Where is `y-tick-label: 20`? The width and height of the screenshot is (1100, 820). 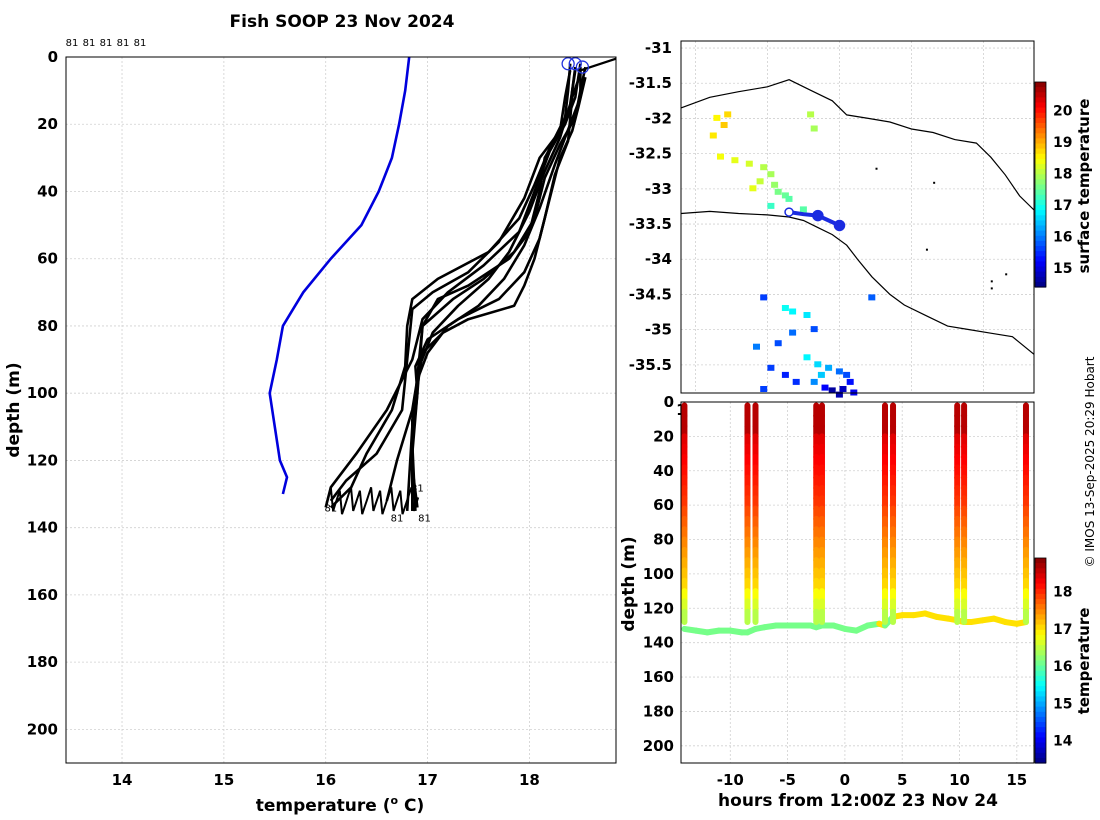 y-tick-label: 20 is located at coordinates (47, 124).